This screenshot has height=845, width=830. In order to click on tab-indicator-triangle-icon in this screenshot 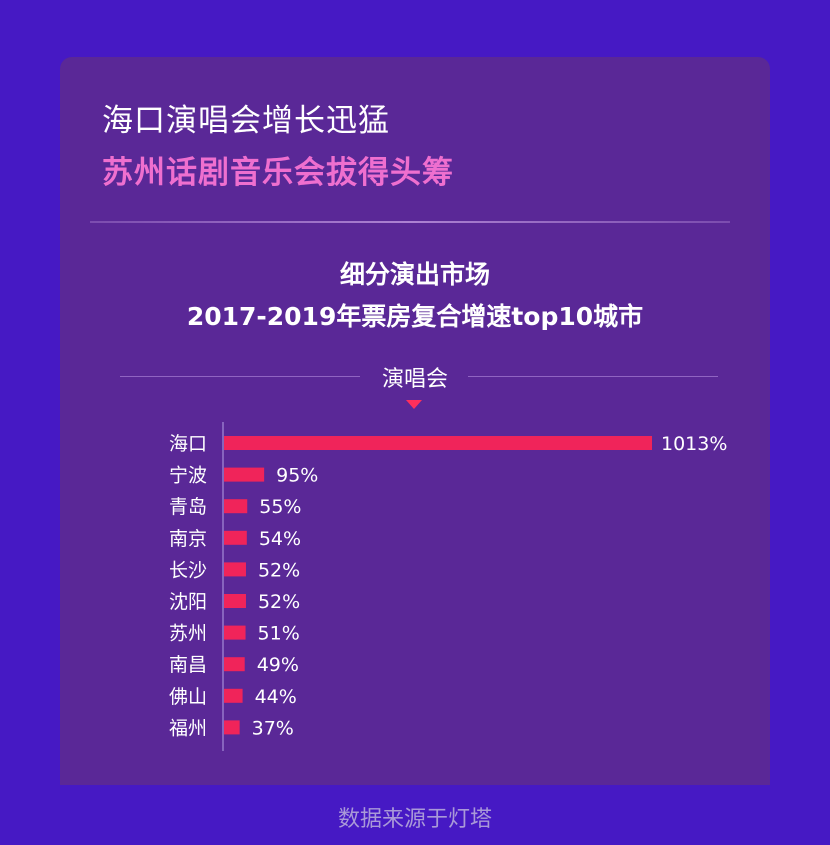, I will do `click(414, 404)`.